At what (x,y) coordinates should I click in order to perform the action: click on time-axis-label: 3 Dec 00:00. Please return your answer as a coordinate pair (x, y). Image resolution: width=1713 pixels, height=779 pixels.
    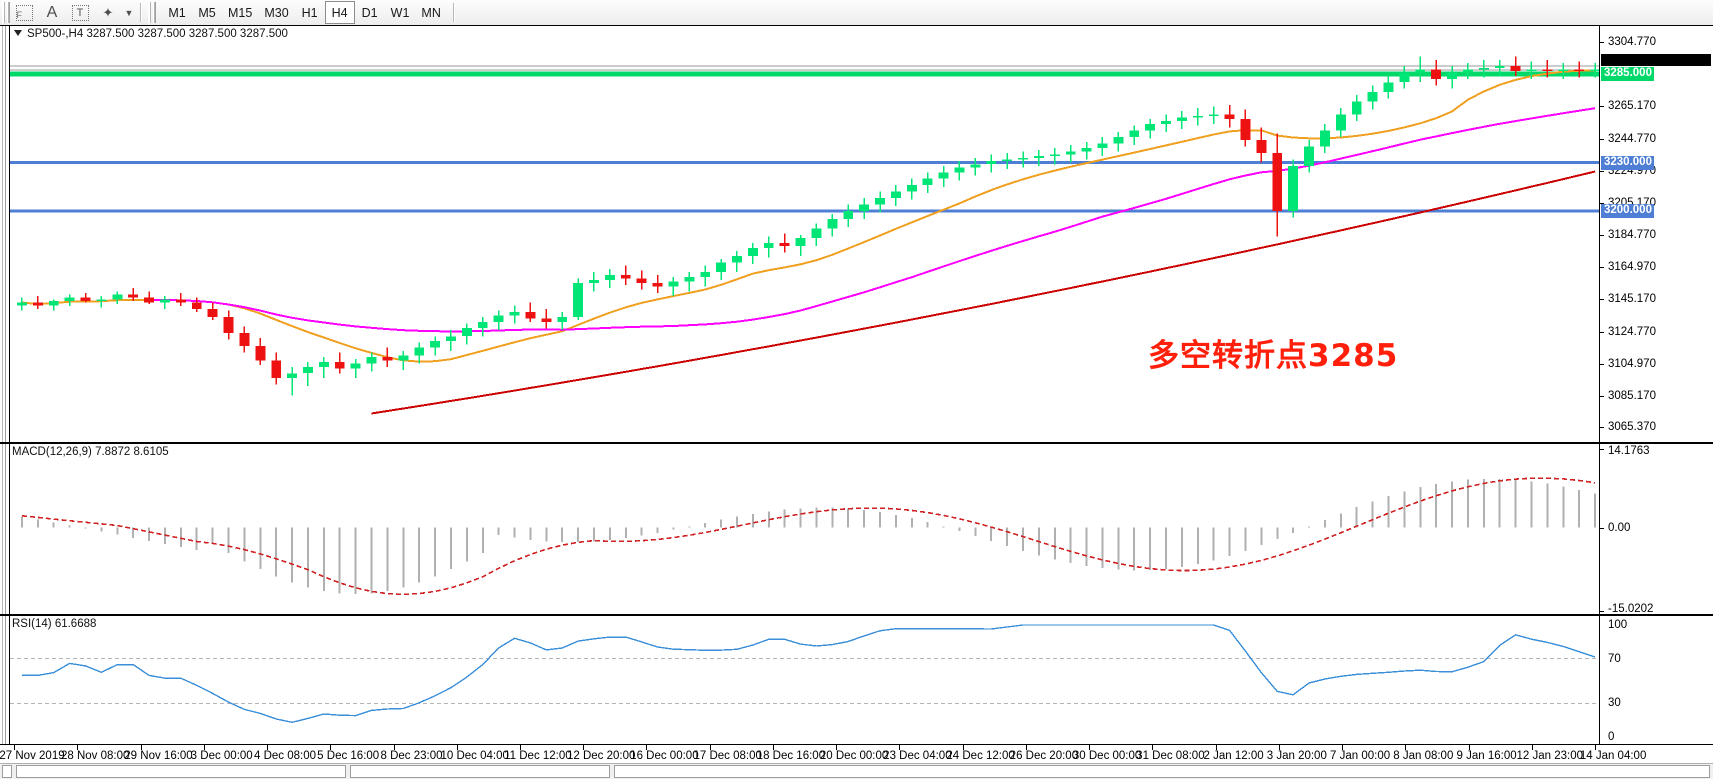
    Looking at the image, I should click on (221, 756).